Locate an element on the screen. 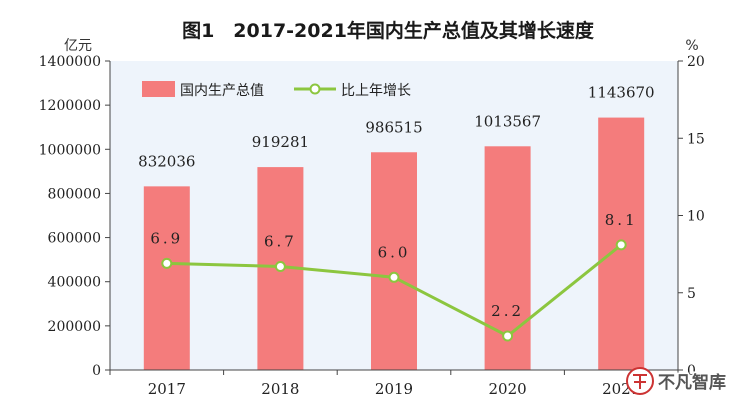 The width and height of the screenshot is (754, 419). left-tick-label: 200000 is located at coordinates (74, 327).